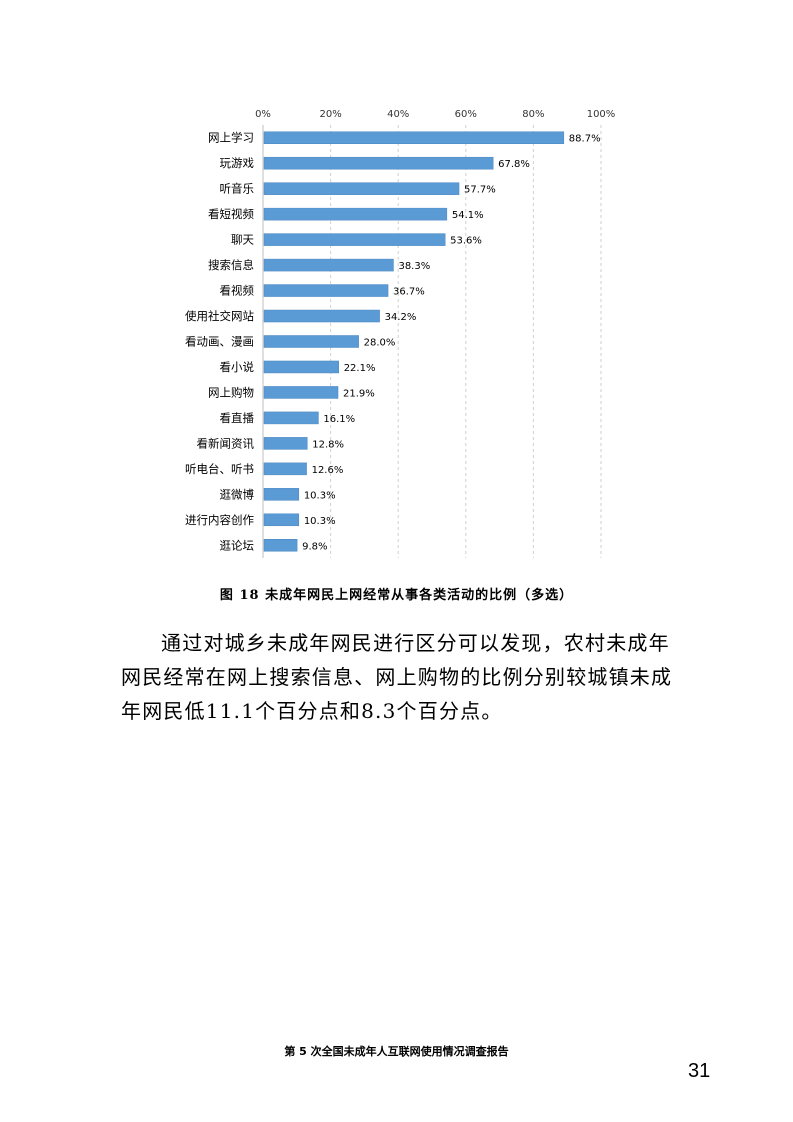  I want to click on category-label: 看直播, so click(237, 418).